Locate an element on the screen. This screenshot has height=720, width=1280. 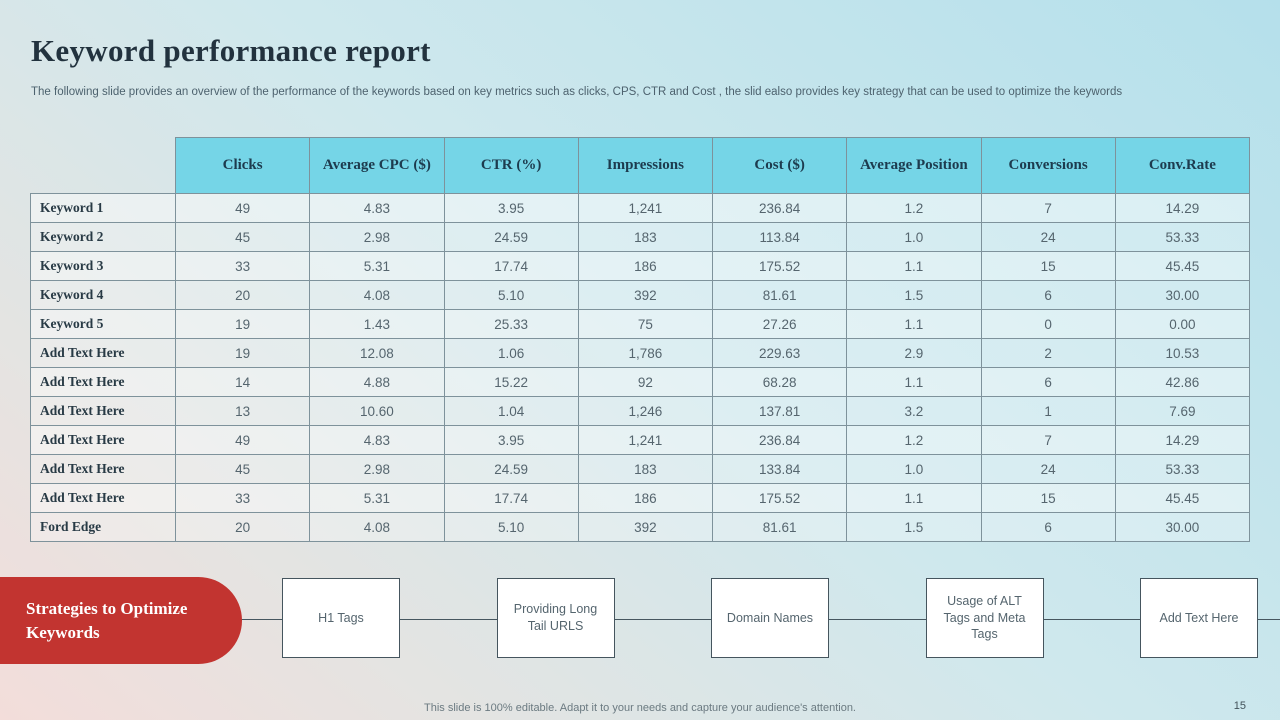
cell-value: 14.29 is located at coordinates (1182, 208).